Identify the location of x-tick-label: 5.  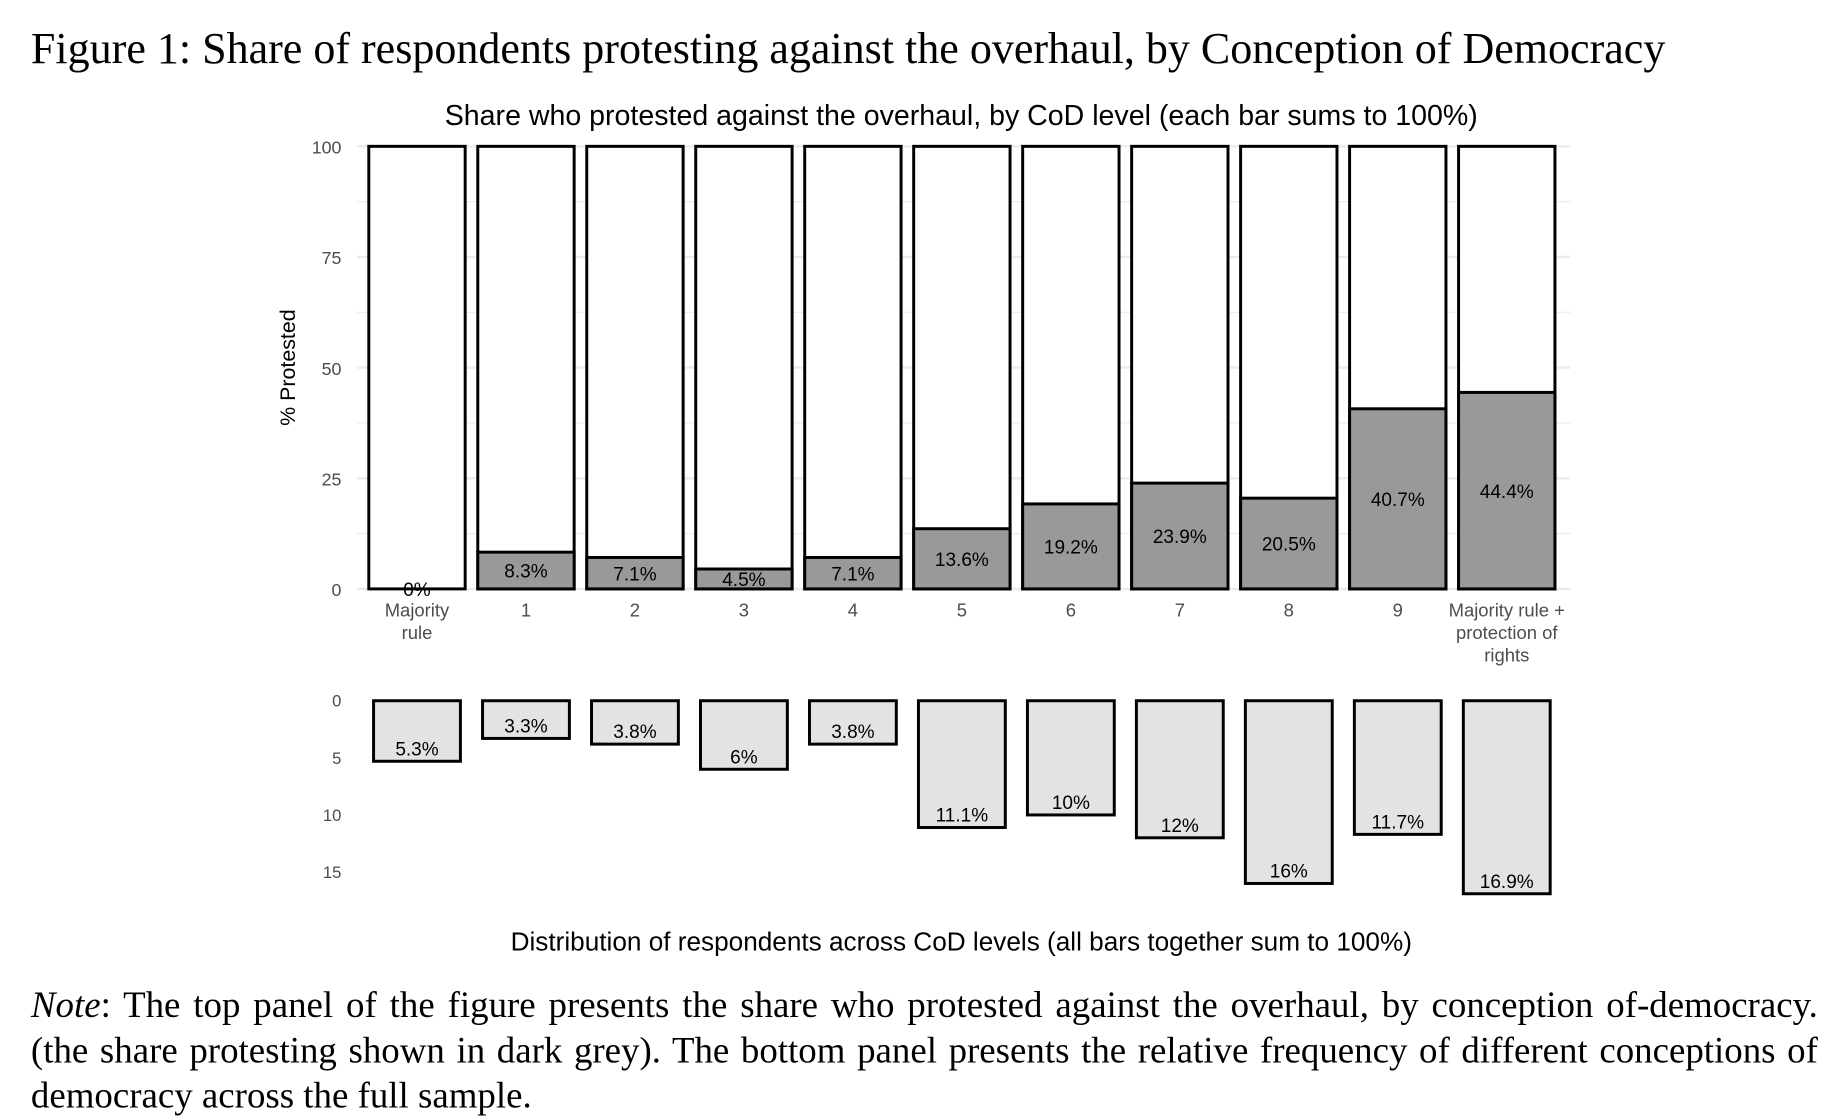
(962, 609).